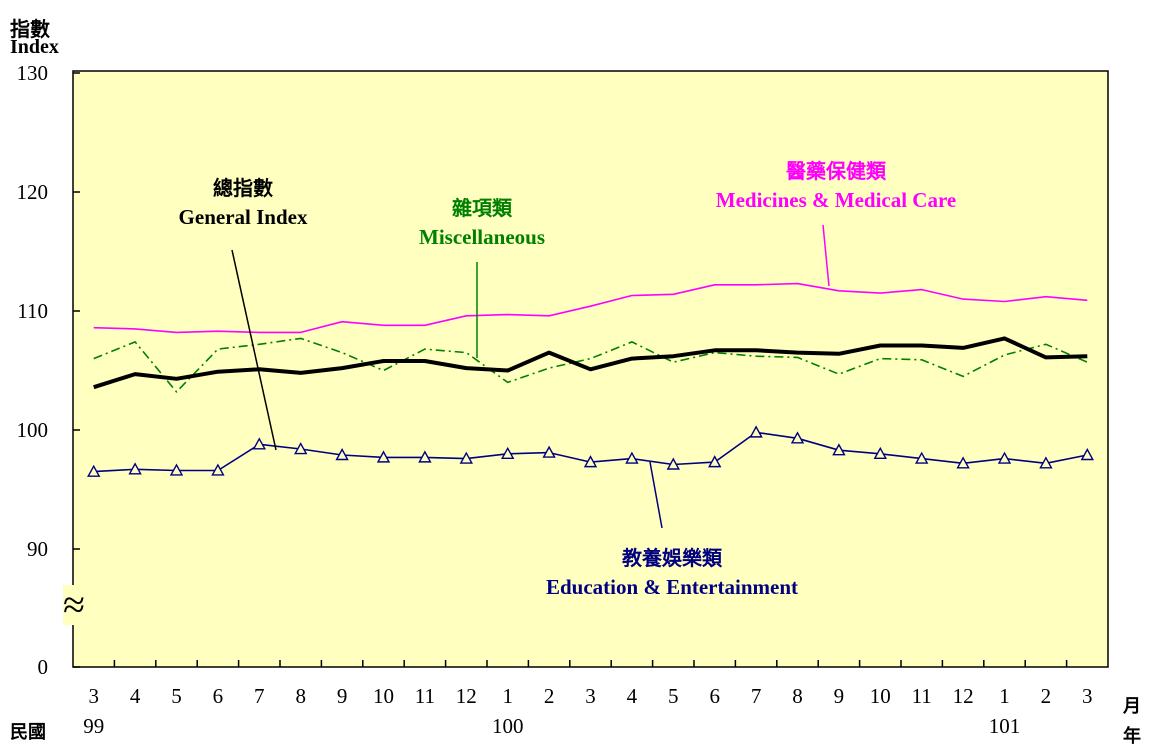 This screenshot has height=751, width=1150. What do you see at coordinates (672, 587) in the screenshot?
I see `annotation-education-en: Education & Entertainment` at bounding box center [672, 587].